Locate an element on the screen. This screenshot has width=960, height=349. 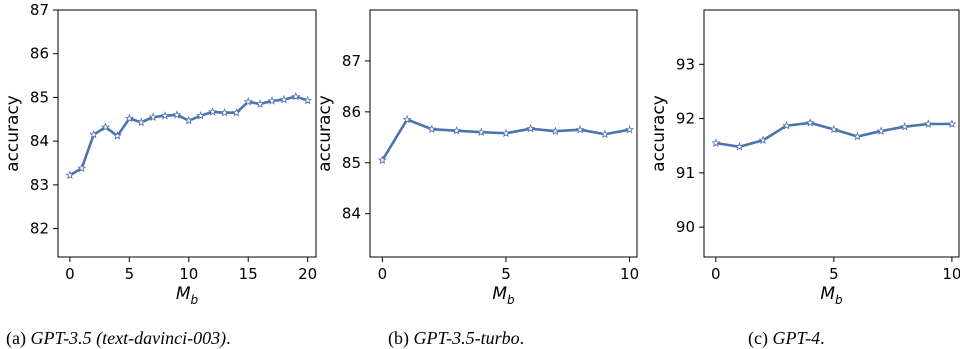
caption-a-name: GPT-3.5 (text-davinci-003) is located at coordinates (128, 338).